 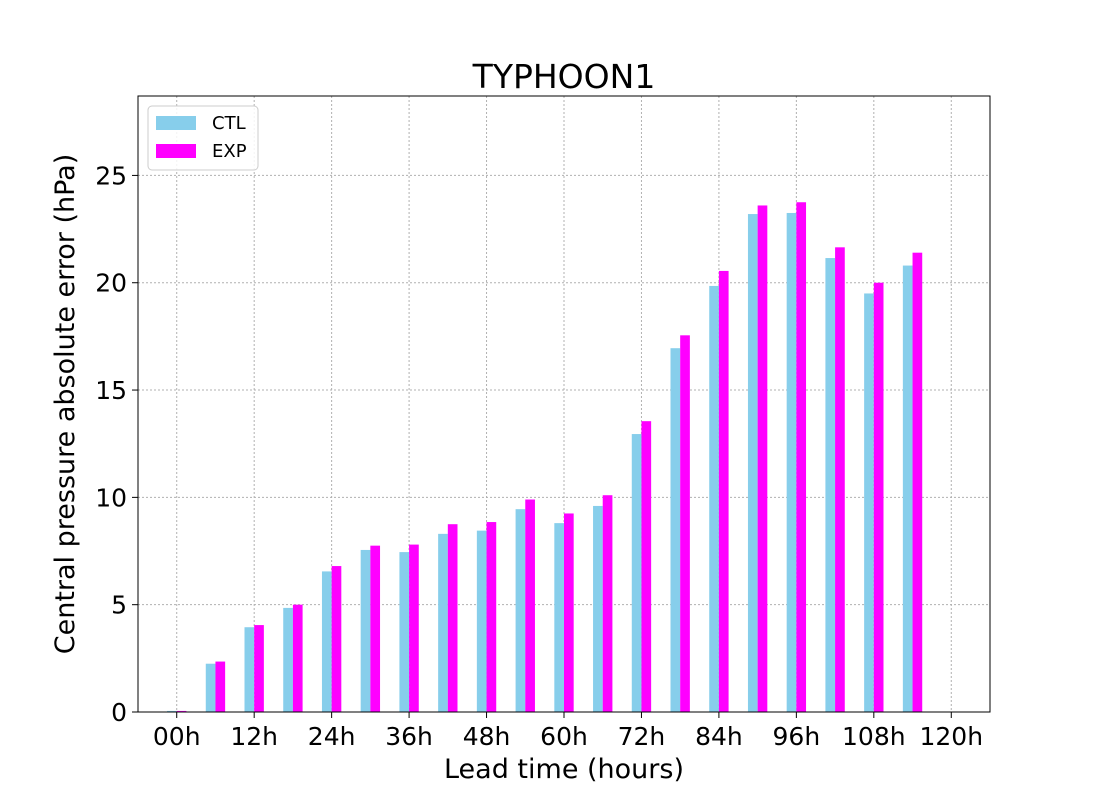 I want to click on legend-swatch-ctl, so click(x=176, y=123).